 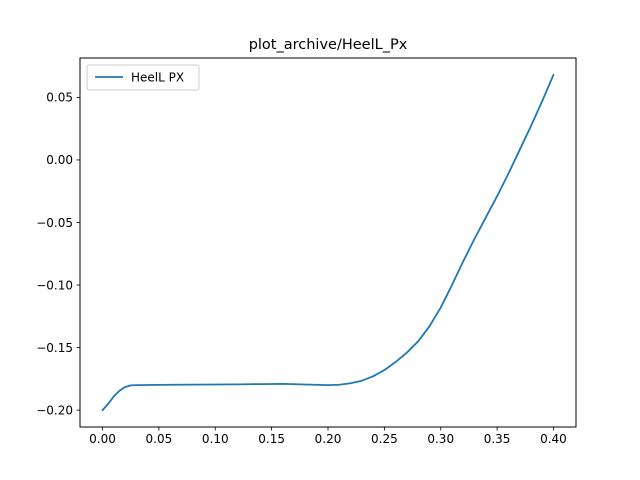 I want to click on y-tick-label: −0.05, so click(x=54, y=223).